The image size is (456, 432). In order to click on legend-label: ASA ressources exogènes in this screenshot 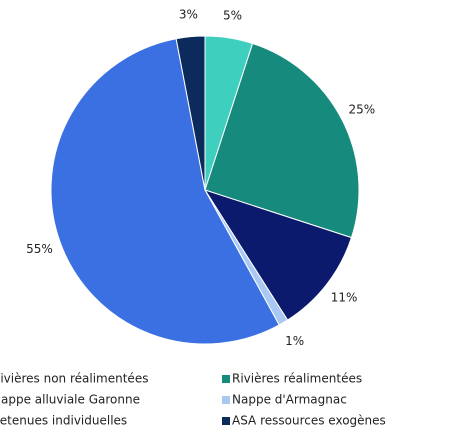, I will do `click(309, 421)`.